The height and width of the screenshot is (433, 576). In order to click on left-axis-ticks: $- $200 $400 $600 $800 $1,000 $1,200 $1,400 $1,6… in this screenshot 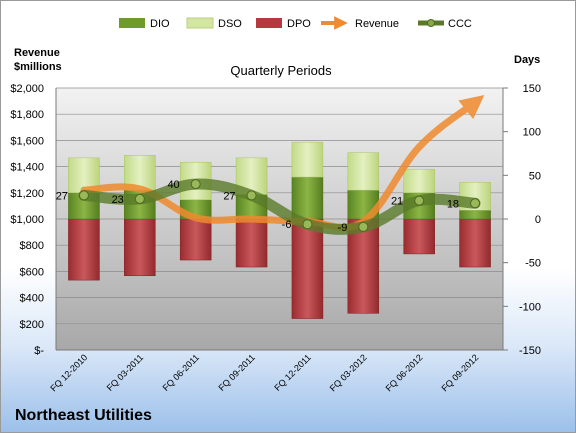, I will do `click(27, 220)`.